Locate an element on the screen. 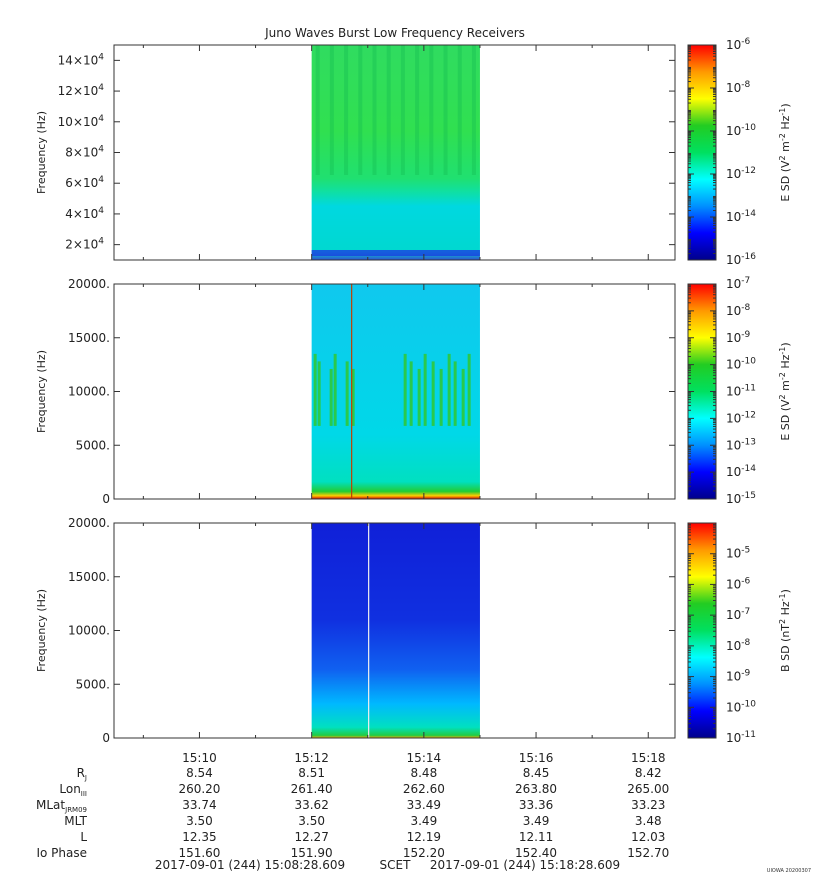 The image size is (815, 880). colorbar-tick-label: 10-5 is located at coordinates (738, 553).